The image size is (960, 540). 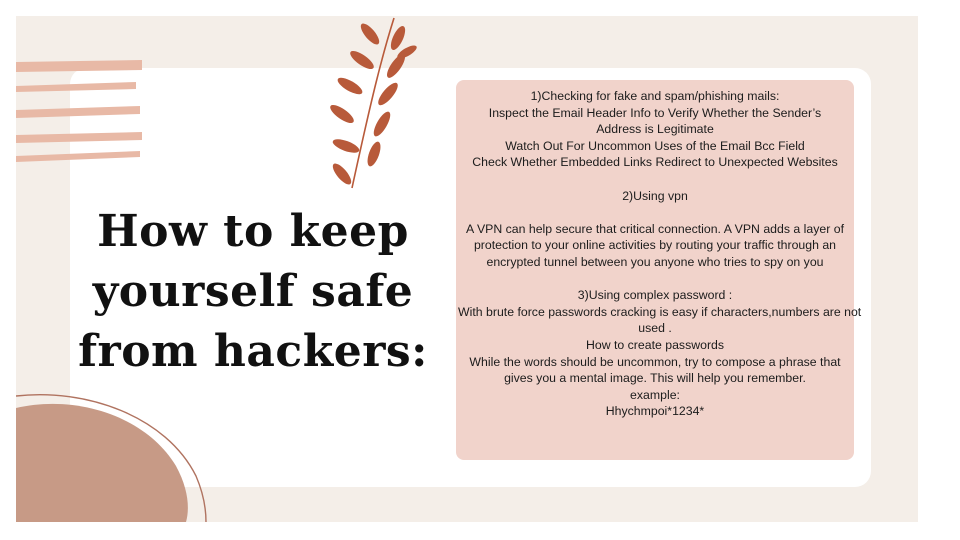 I want to click on title-line: yourself safe, so click(x=253, y=291).